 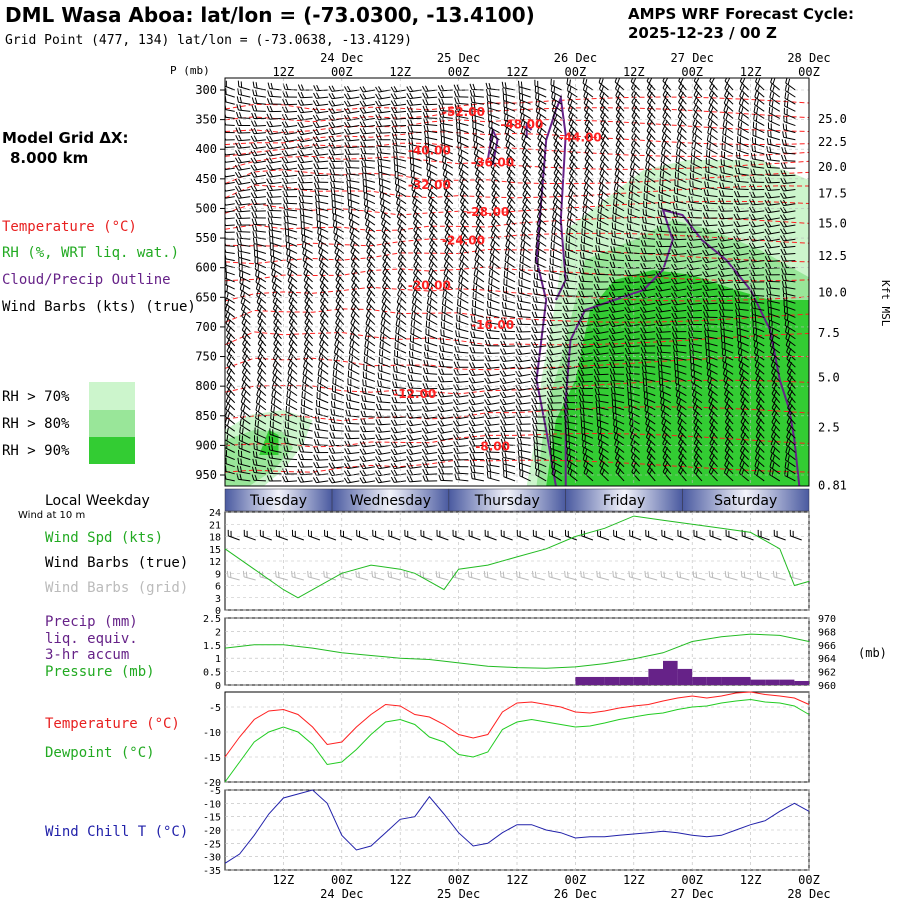 What do you see at coordinates (885, 303) in the screenshot?
I see `height-axis-title: Kft MSL` at bounding box center [885, 303].